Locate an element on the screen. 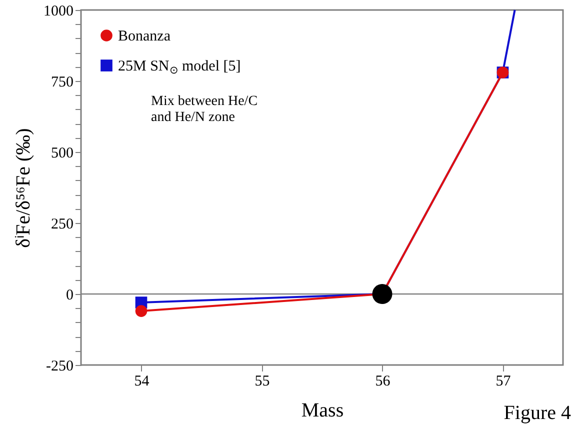  legend-label: Bonanza is located at coordinates (144, 36).